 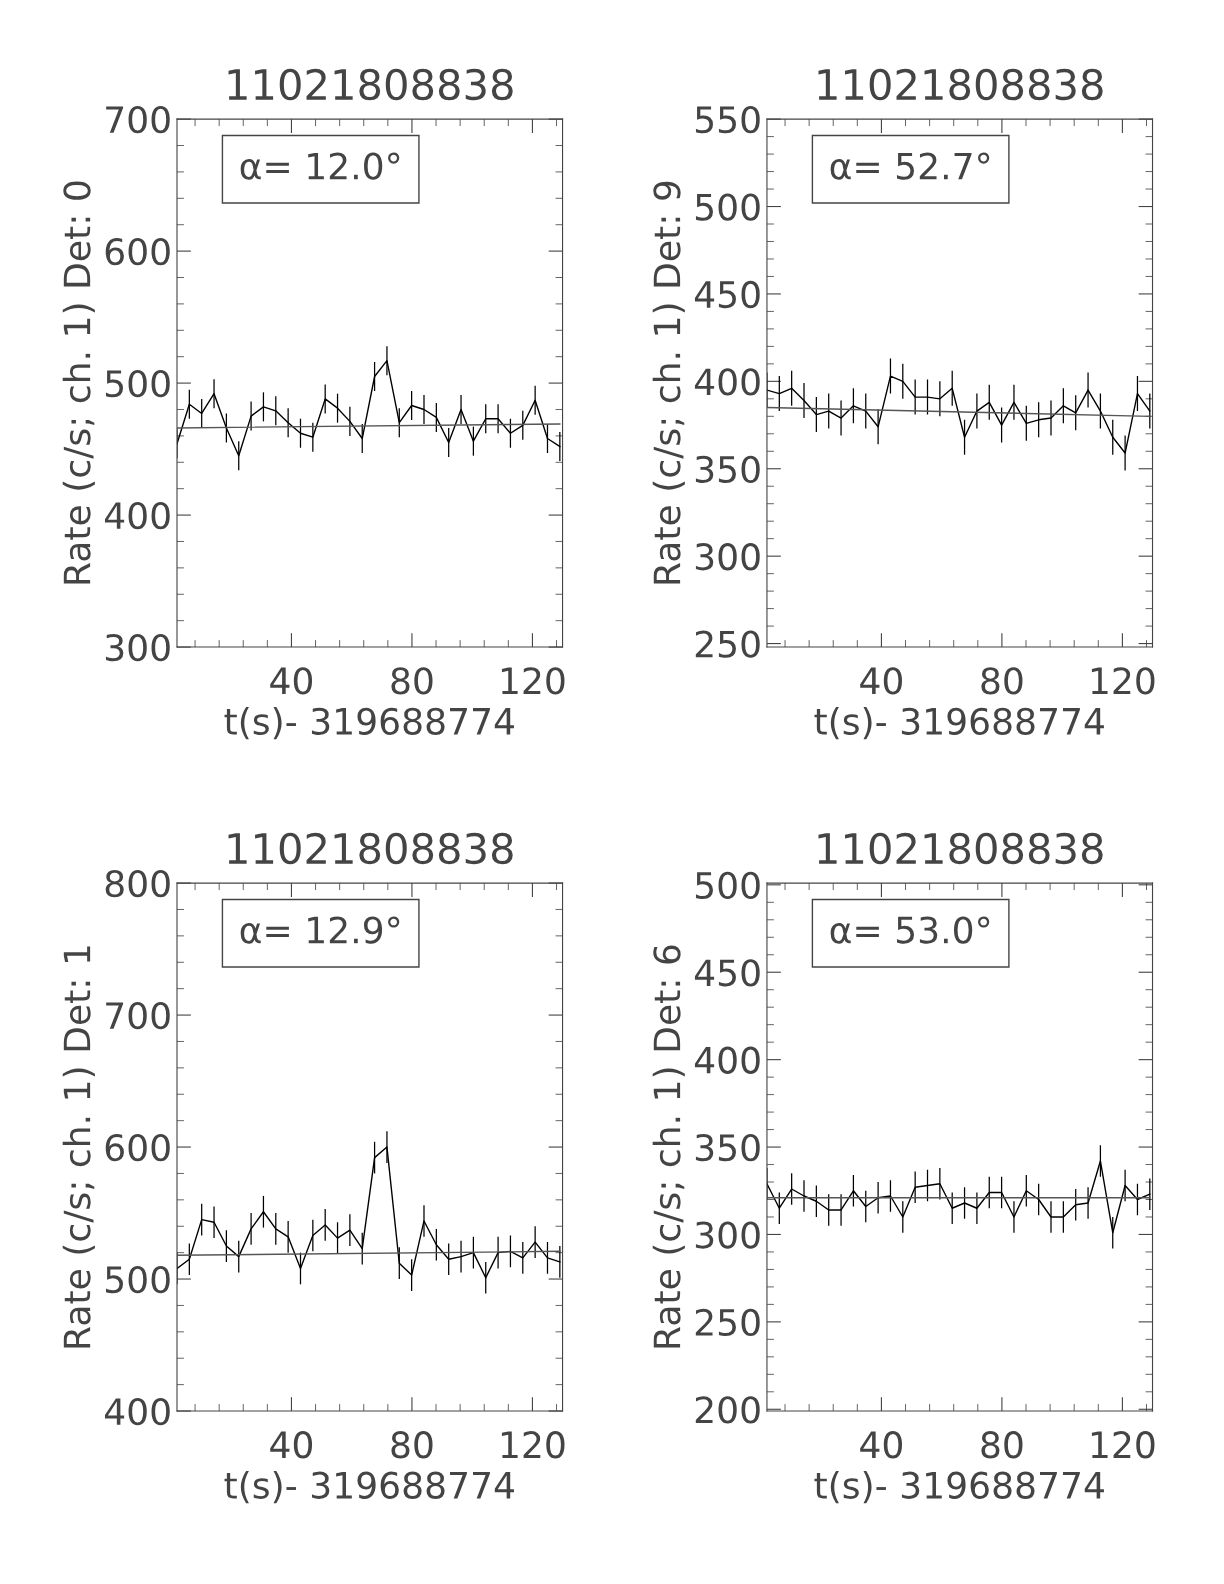 What do you see at coordinates (78, 1147) in the screenshot?
I see `y-axis-title: Rate (c/s; ch. 1) Det: 1` at bounding box center [78, 1147].